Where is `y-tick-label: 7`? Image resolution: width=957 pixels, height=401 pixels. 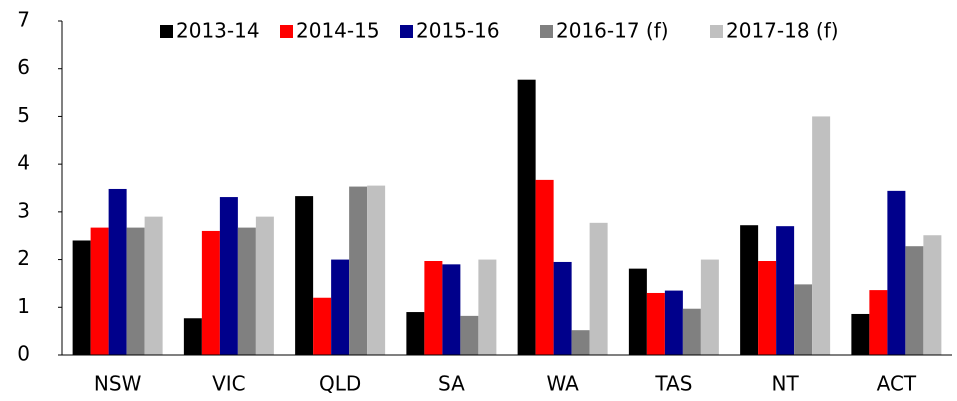 y-tick-label: 7 is located at coordinates (23, 20).